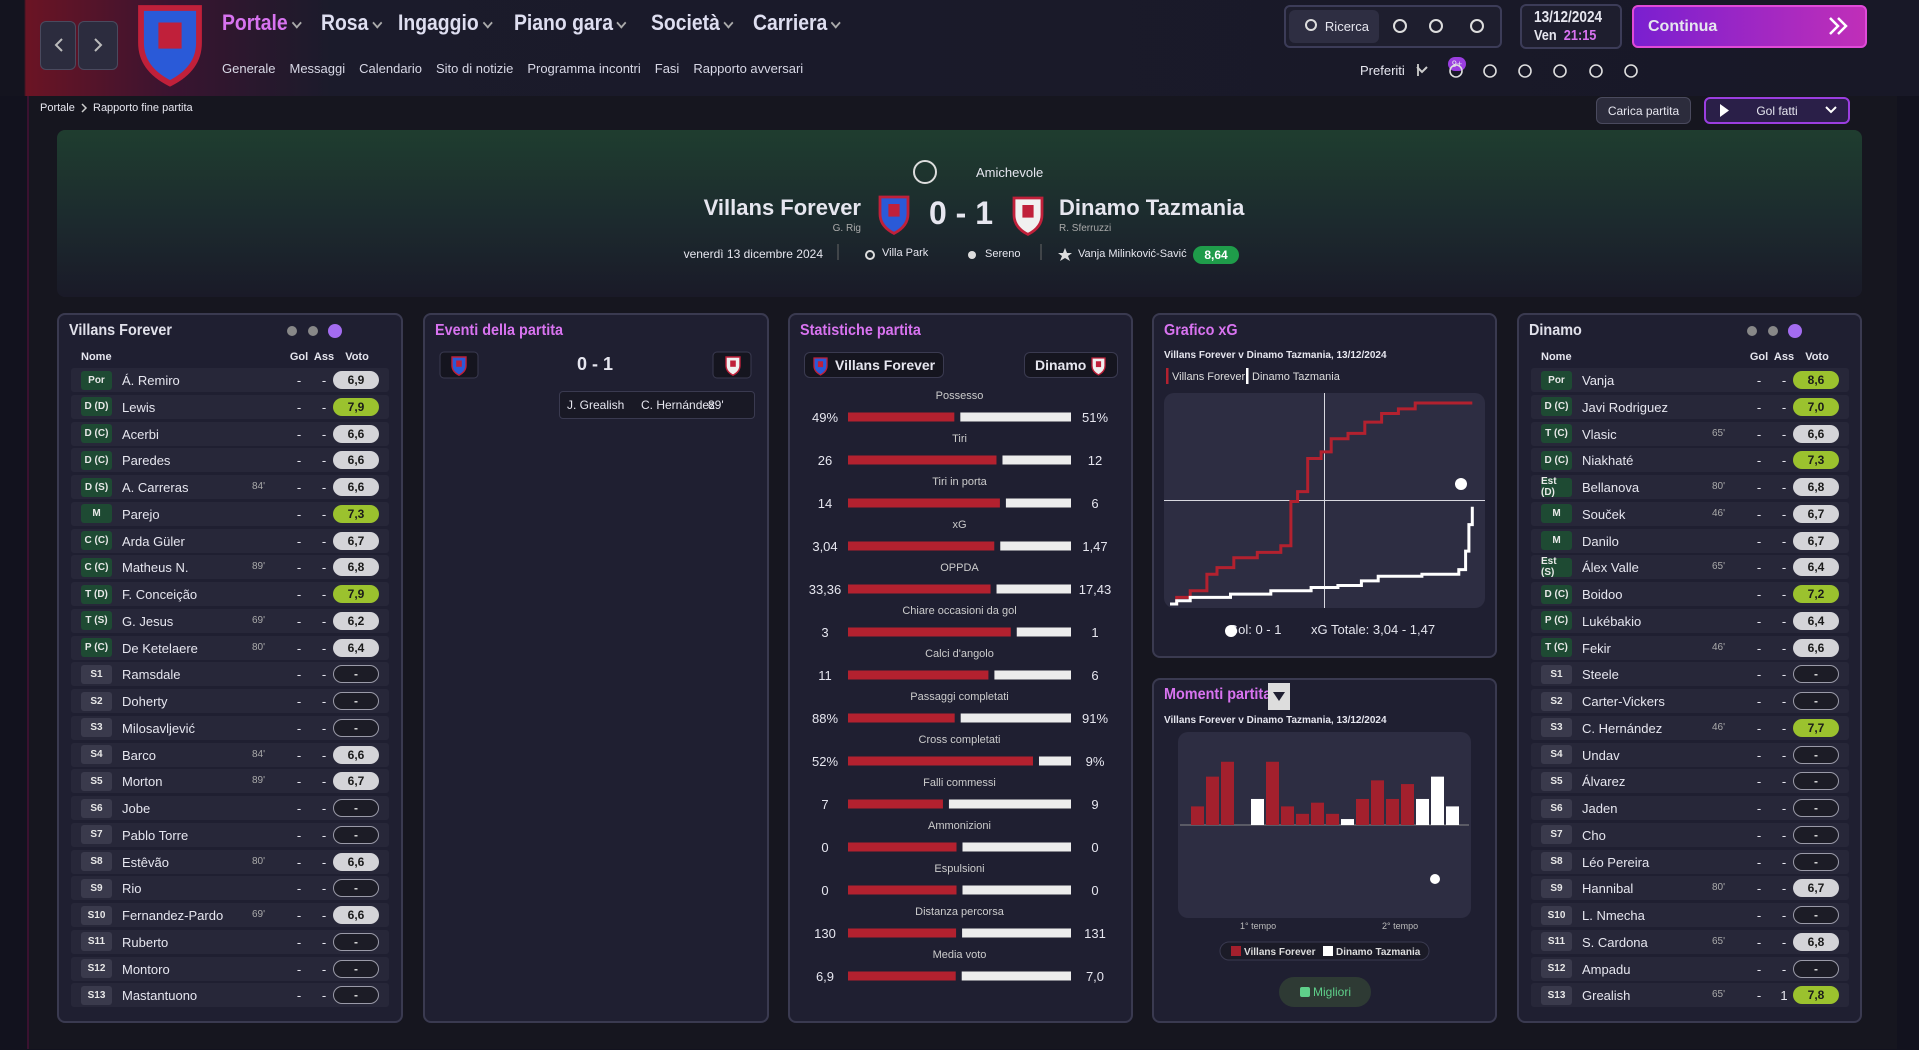  I want to click on player-name: Jobe, so click(136, 808).